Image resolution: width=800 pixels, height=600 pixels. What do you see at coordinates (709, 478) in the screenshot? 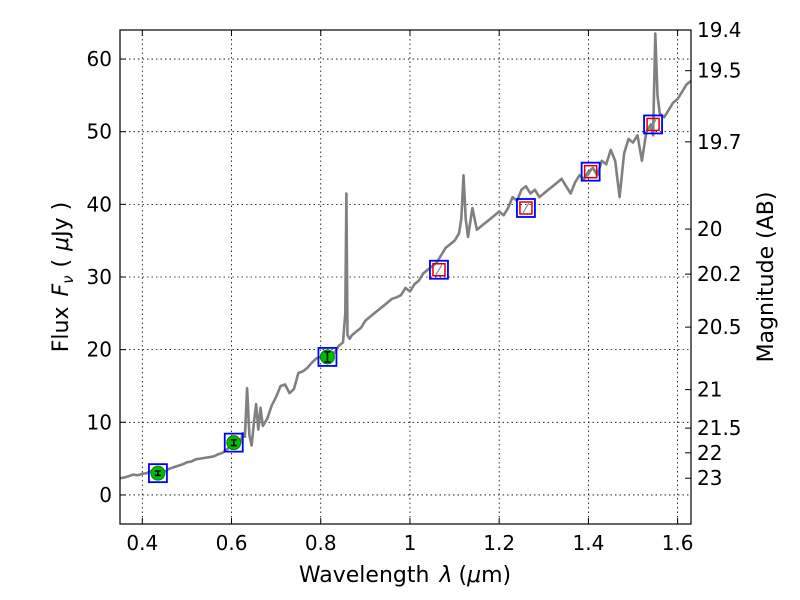
I see `mag-tick-label: 23` at bounding box center [709, 478].